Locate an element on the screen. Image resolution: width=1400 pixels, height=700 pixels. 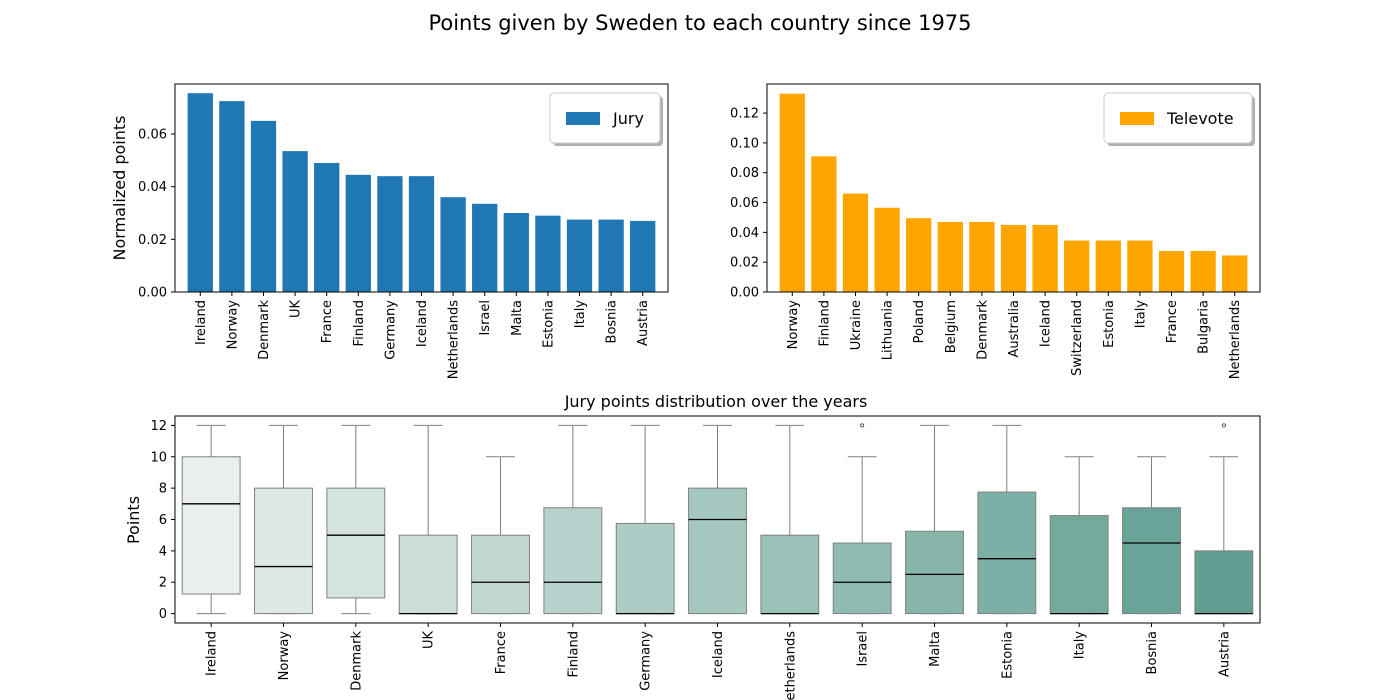
televote-bar-belgium is located at coordinates (950, 256).